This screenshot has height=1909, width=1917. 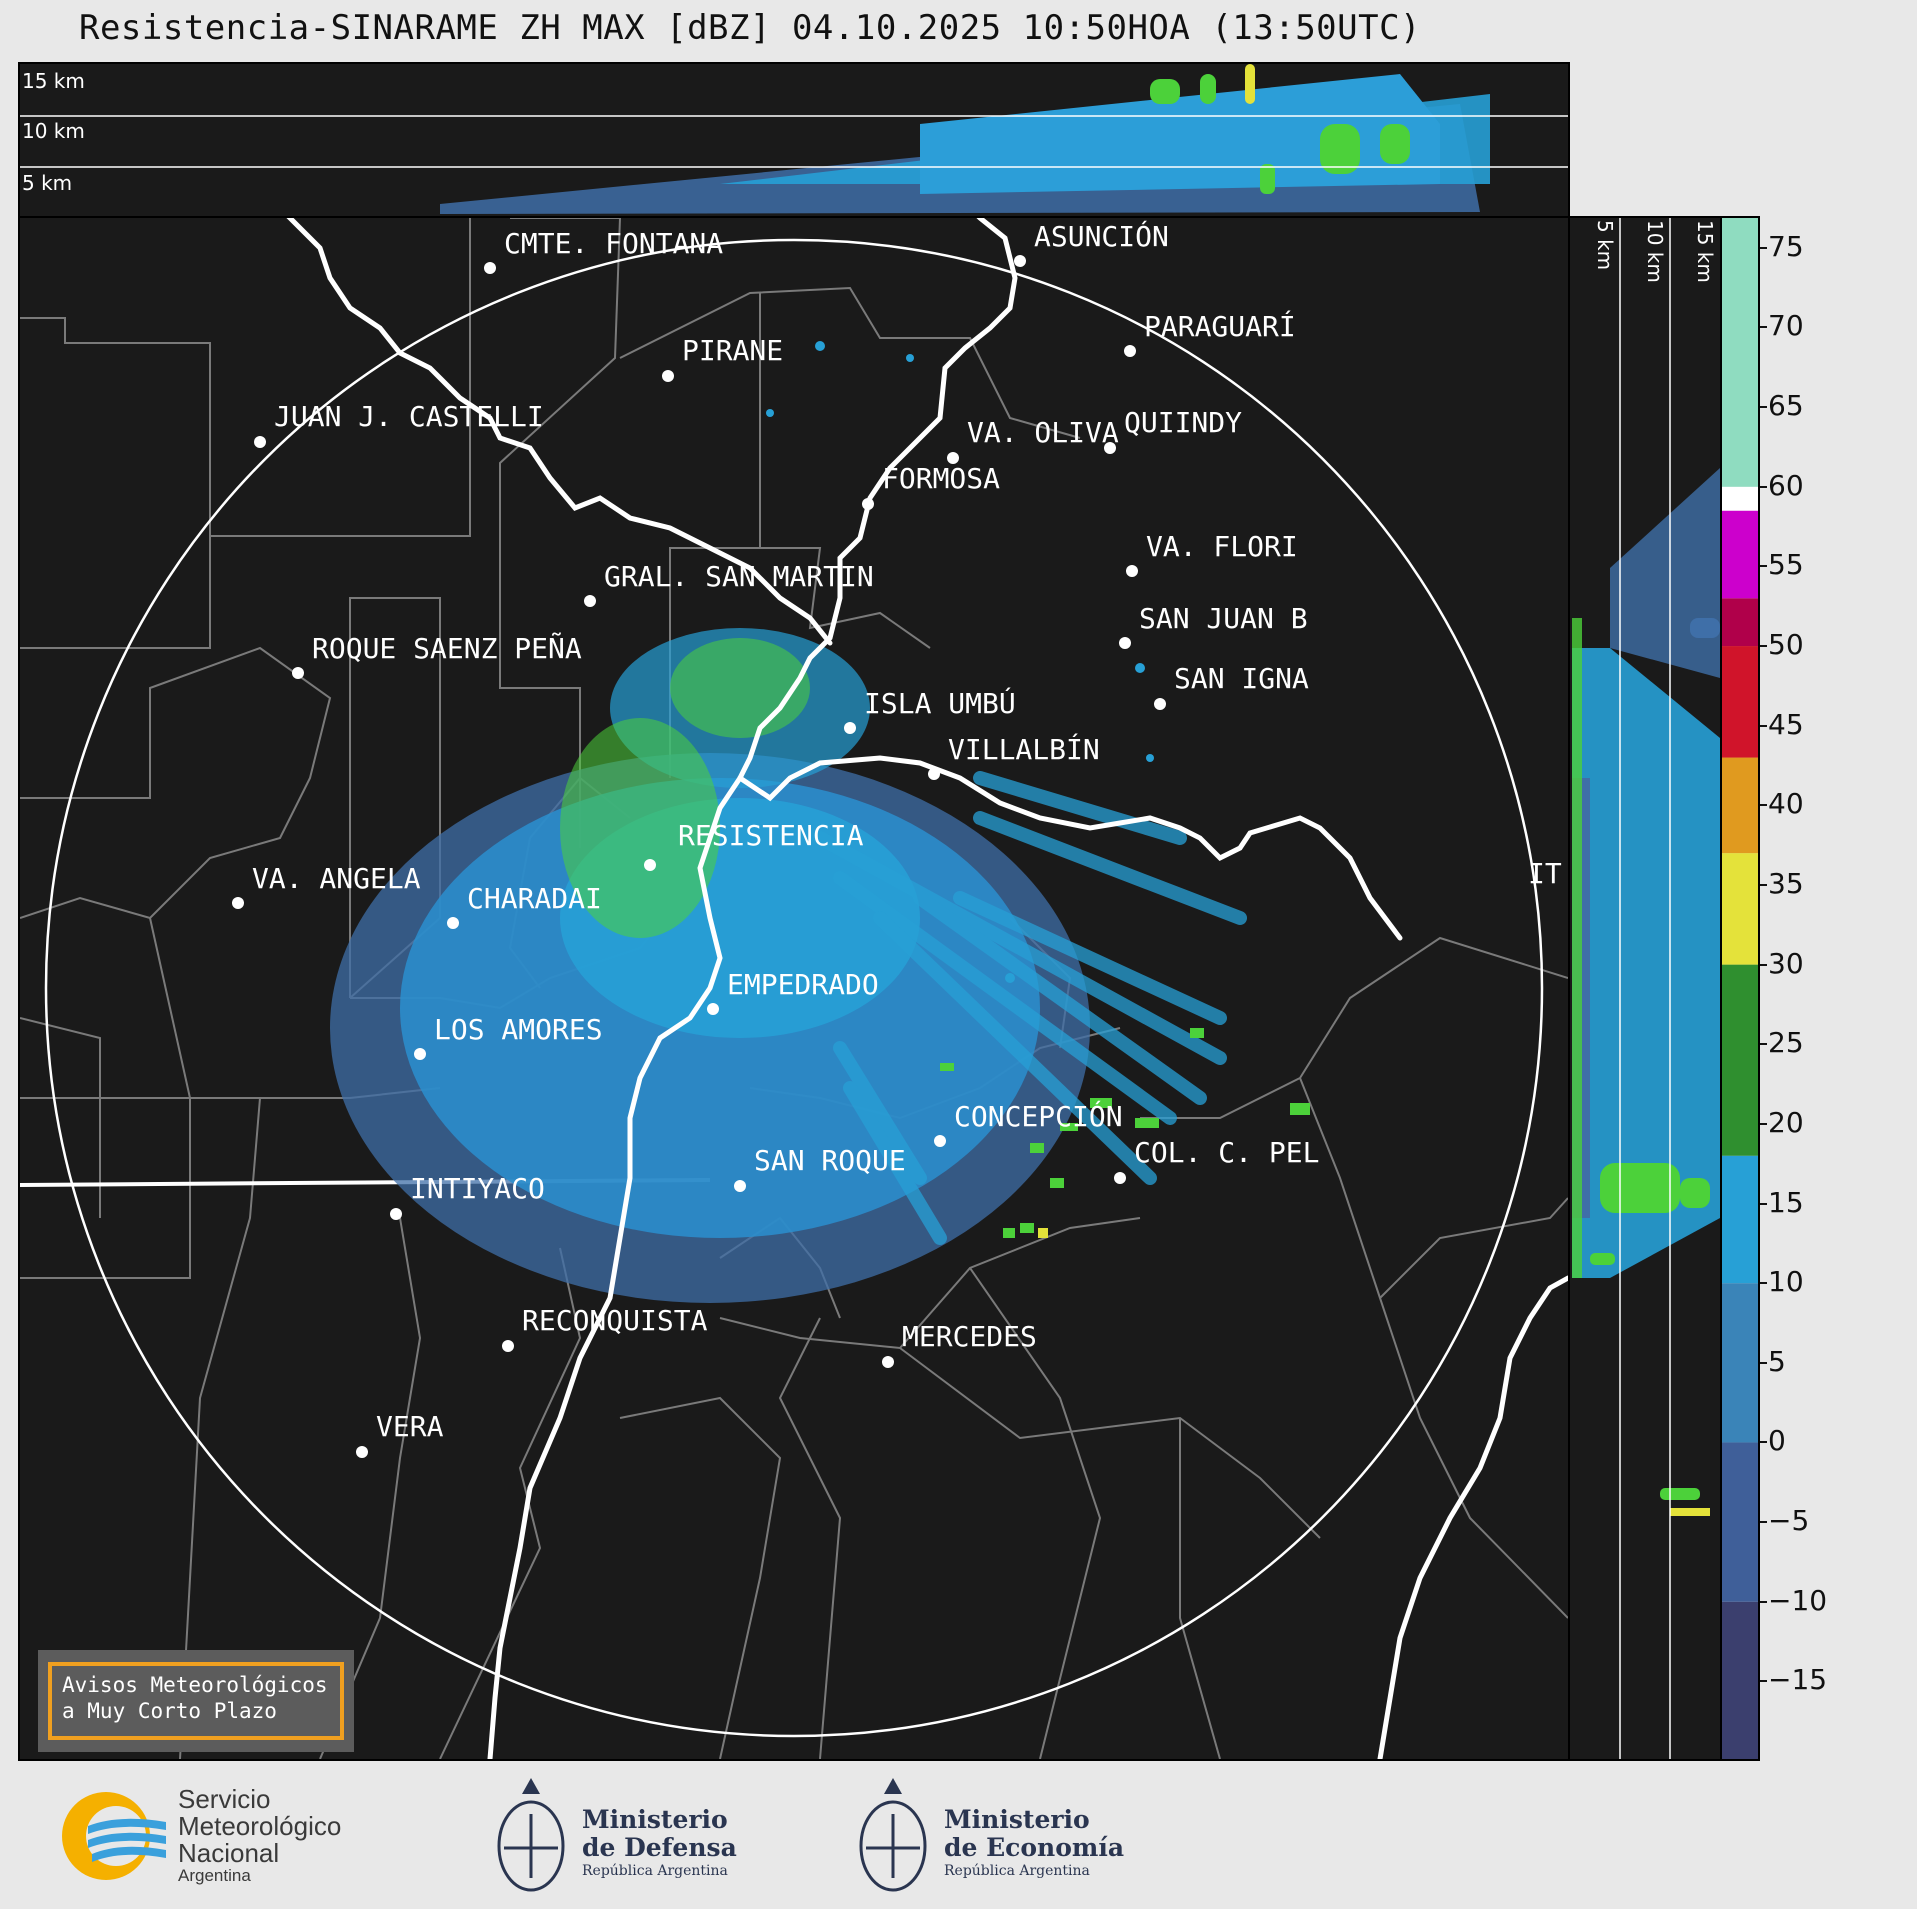 What do you see at coordinates (1024, 749) in the screenshot?
I see `svg-text: VILLALBÍN` at bounding box center [1024, 749].